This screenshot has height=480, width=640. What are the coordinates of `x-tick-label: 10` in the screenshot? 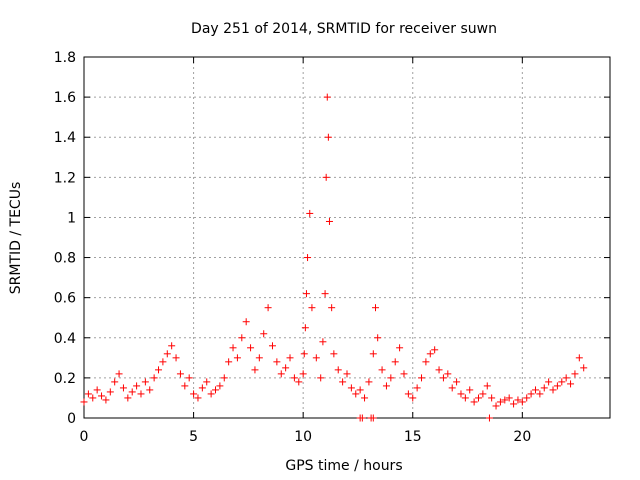 It's located at (303, 437).